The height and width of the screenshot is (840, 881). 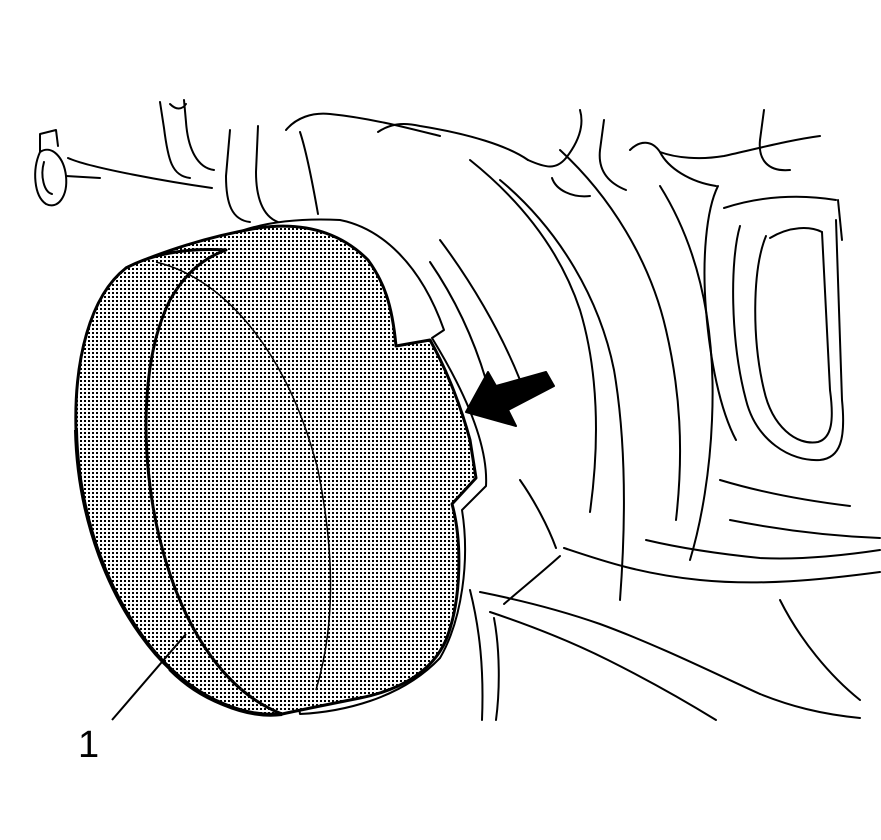 What do you see at coordinates (89, 745) in the screenshot?
I see `callout-number: 1` at bounding box center [89, 745].